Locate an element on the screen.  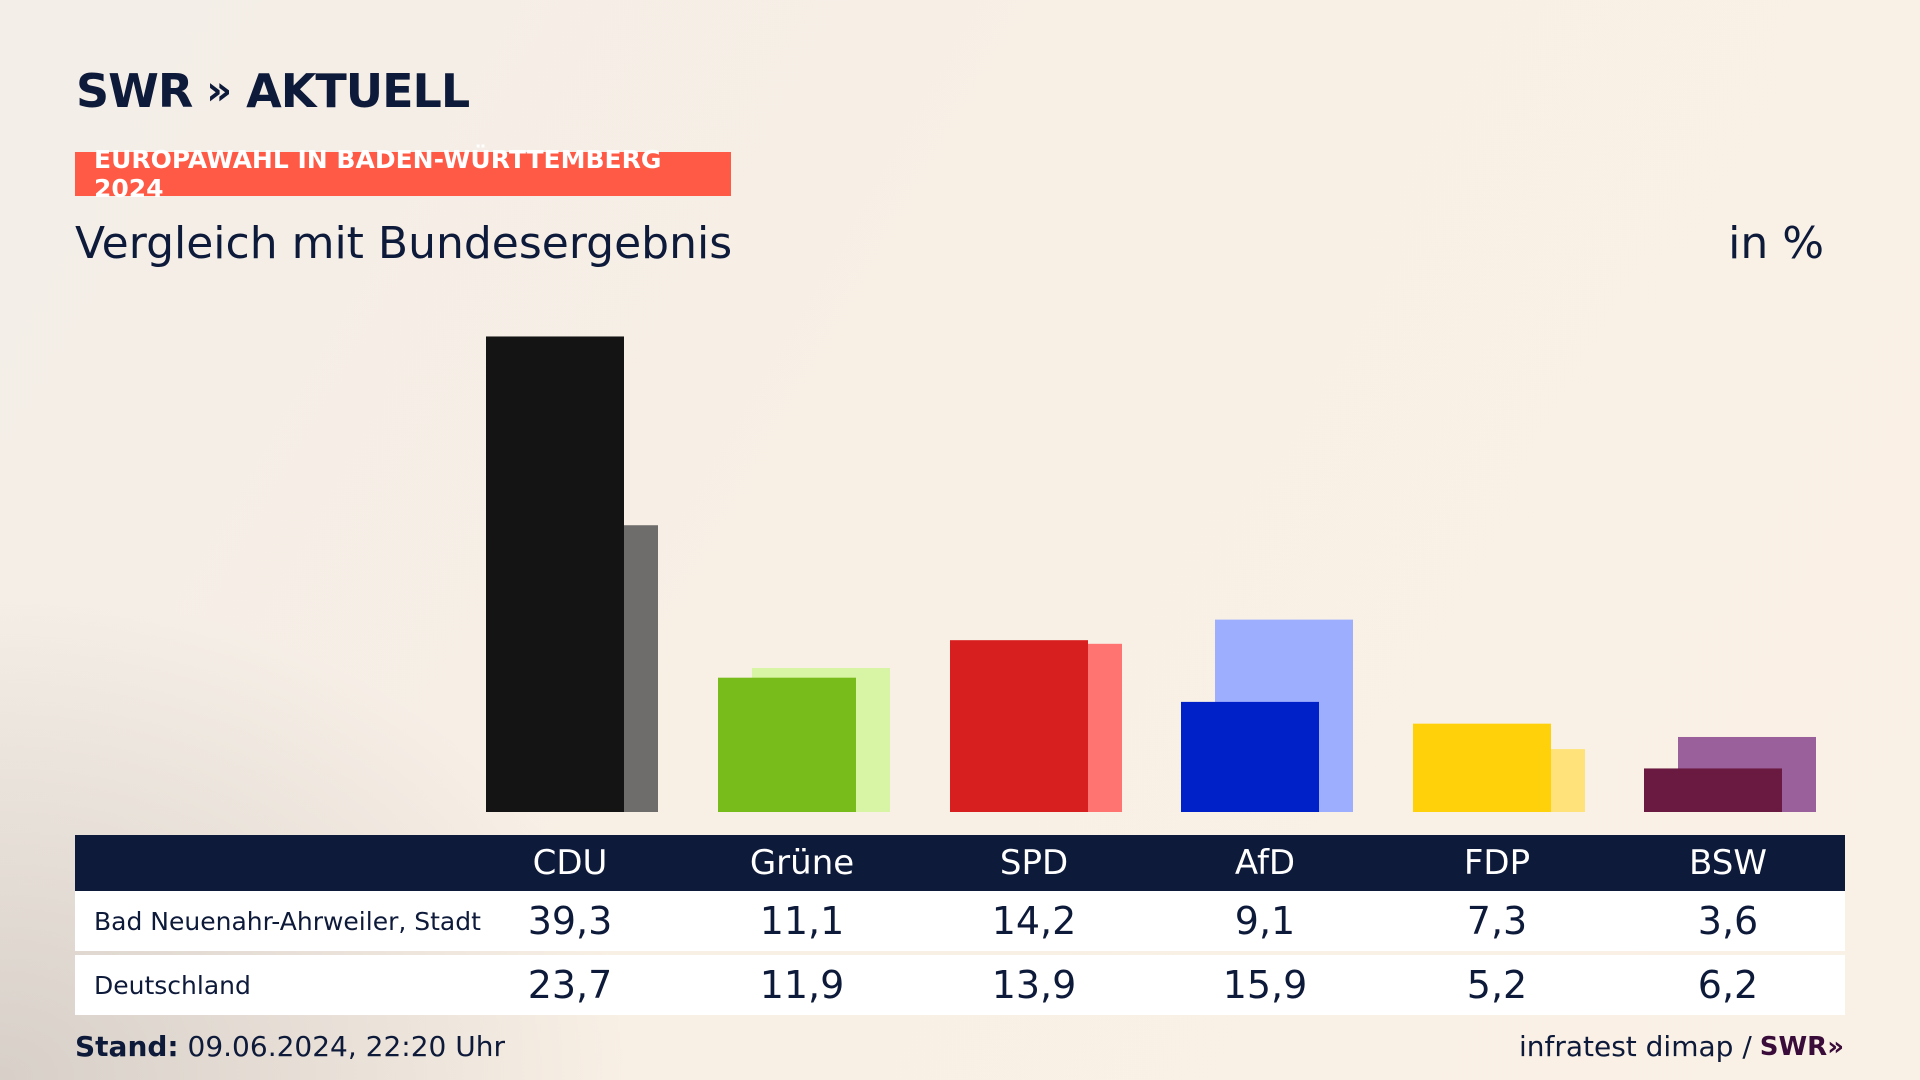
election-badge: EUROPAWAHL IN BADEN-WÜRTTEMBERG 2024 is located at coordinates (403, 174).